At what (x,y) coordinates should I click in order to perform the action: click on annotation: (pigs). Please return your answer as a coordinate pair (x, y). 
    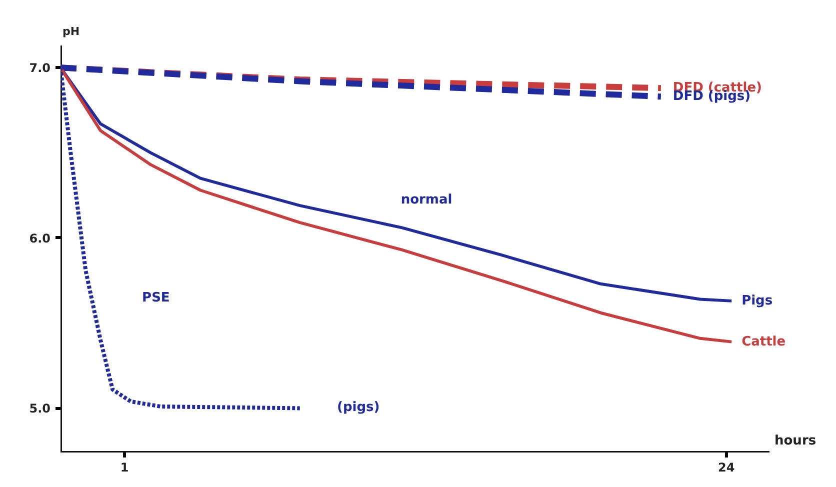
    Looking at the image, I should click on (358, 408).